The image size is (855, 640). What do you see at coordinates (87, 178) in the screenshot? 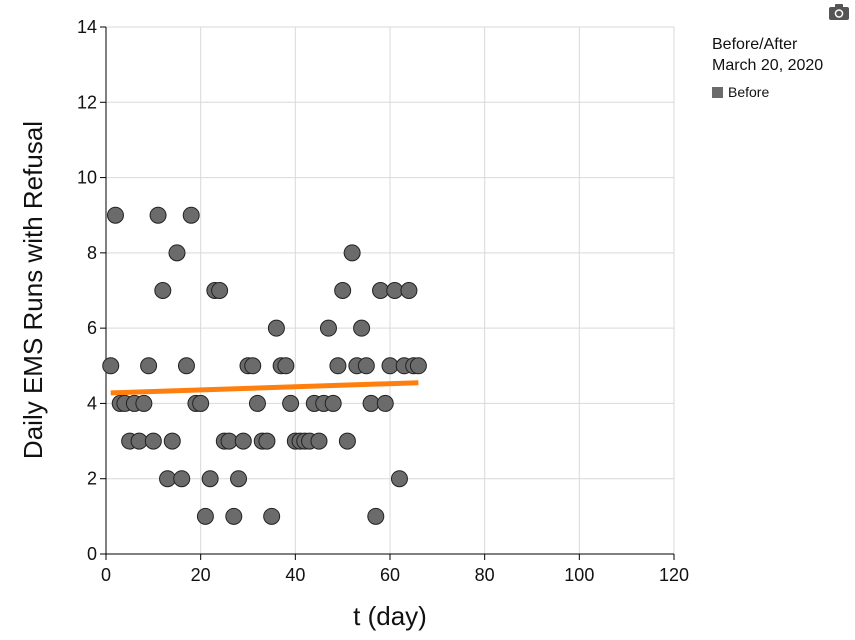
I see `y-tick-label: 10` at bounding box center [87, 178].